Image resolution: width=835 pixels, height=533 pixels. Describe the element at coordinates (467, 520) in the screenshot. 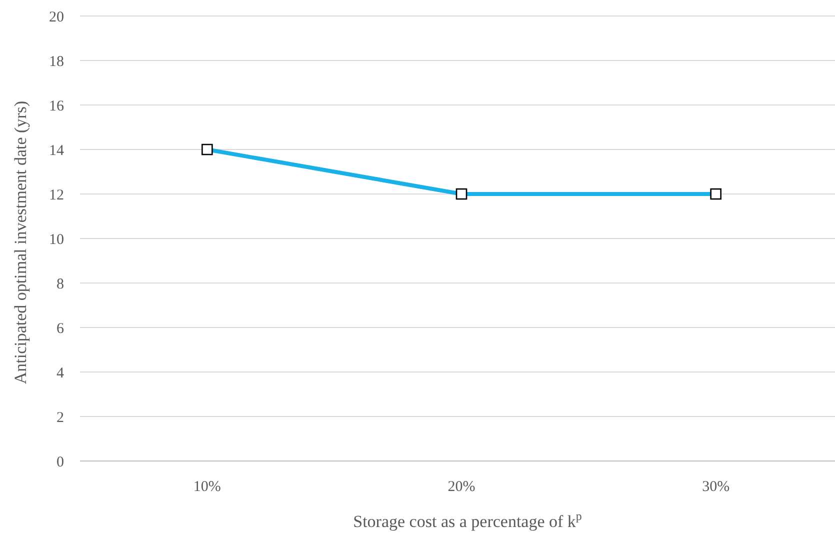

I see `x-axis-title: Storage cost as a percentage of k$^{p}$` at that location.